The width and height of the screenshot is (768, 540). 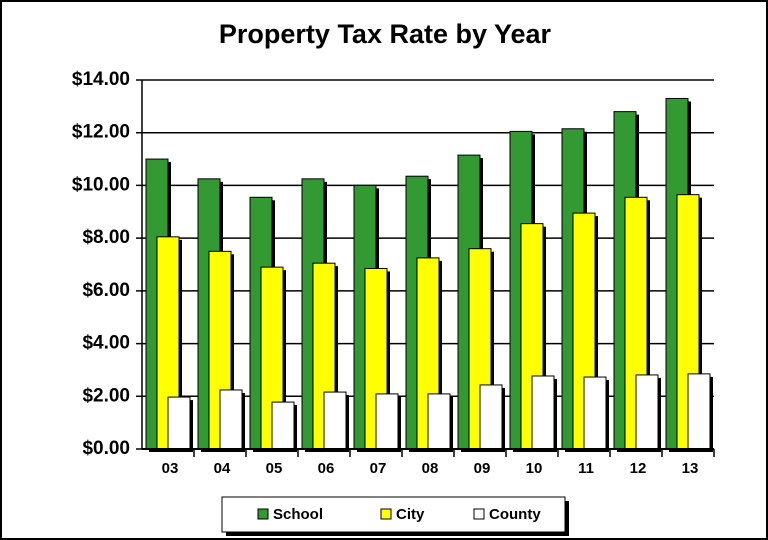 What do you see at coordinates (586, 468) in the screenshot?
I see `x-tick-label: 11` at bounding box center [586, 468].